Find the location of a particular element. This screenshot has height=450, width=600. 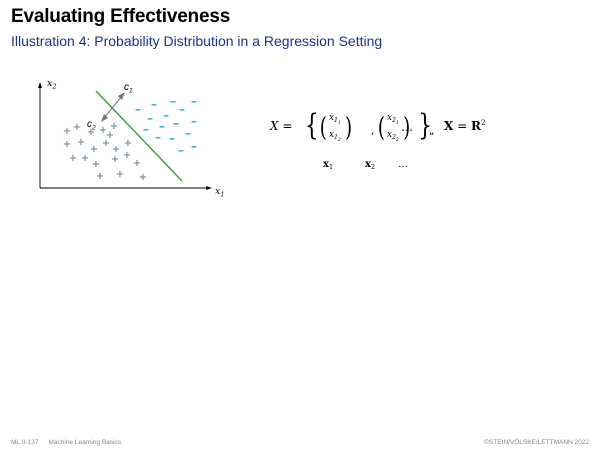

vector2-top: x21 is located at coordinates (393, 119).